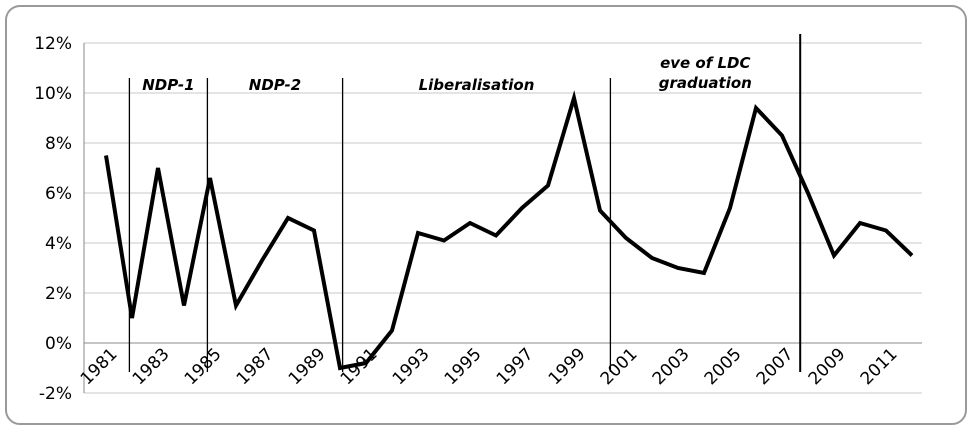  I want to click on y-tick-label: 2%, so click(58, 294).